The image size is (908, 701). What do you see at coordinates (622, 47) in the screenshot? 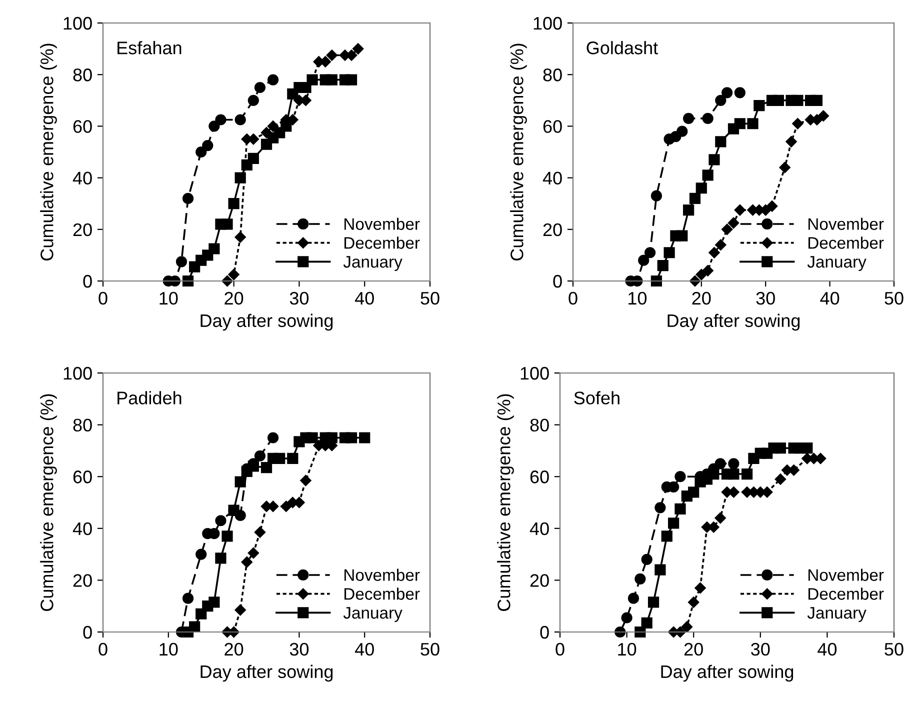
I see `text: Goldasht` at bounding box center [622, 47].